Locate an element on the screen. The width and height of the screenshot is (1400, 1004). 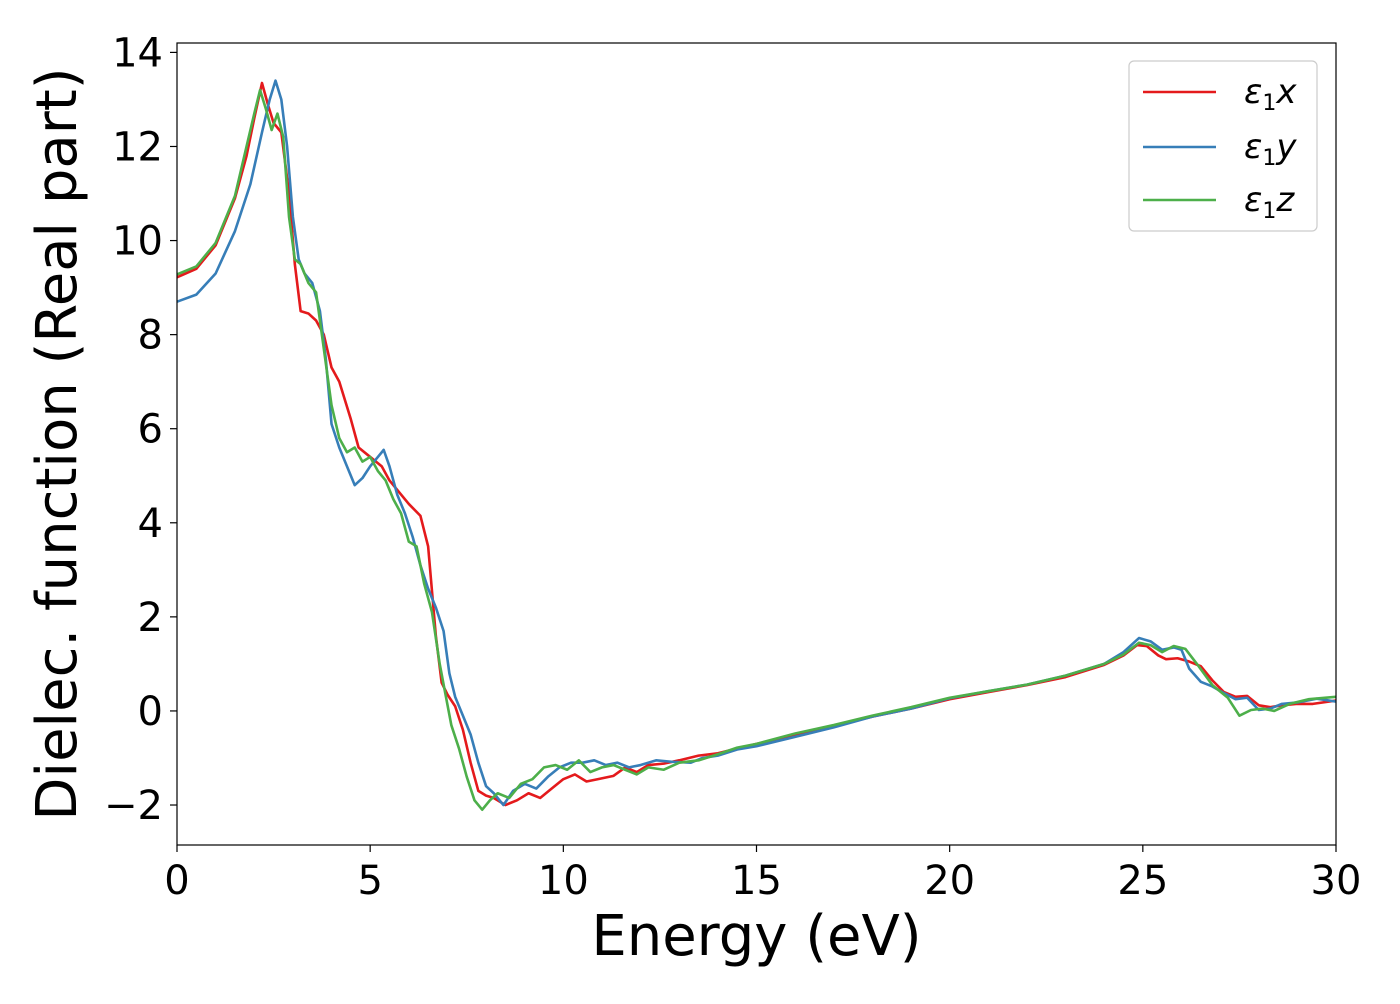
x-tick-label: 20 is located at coordinates (949, 881).